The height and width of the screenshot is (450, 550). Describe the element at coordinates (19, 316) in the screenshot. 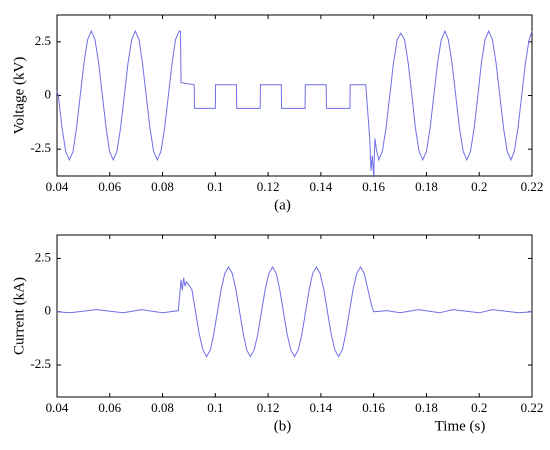

I see `y-axis-label: Current (kA)` at that location.